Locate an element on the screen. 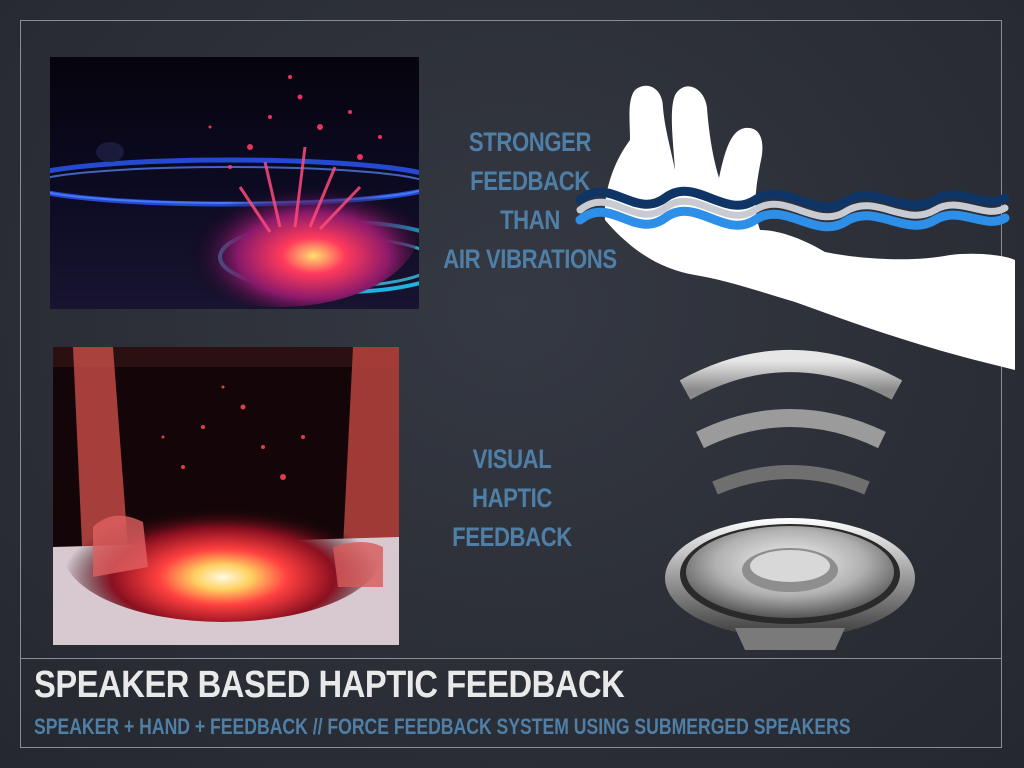 This screenshot has width=1024, height=768. caption-line: VISUAL is located at coordinates (512, 459).